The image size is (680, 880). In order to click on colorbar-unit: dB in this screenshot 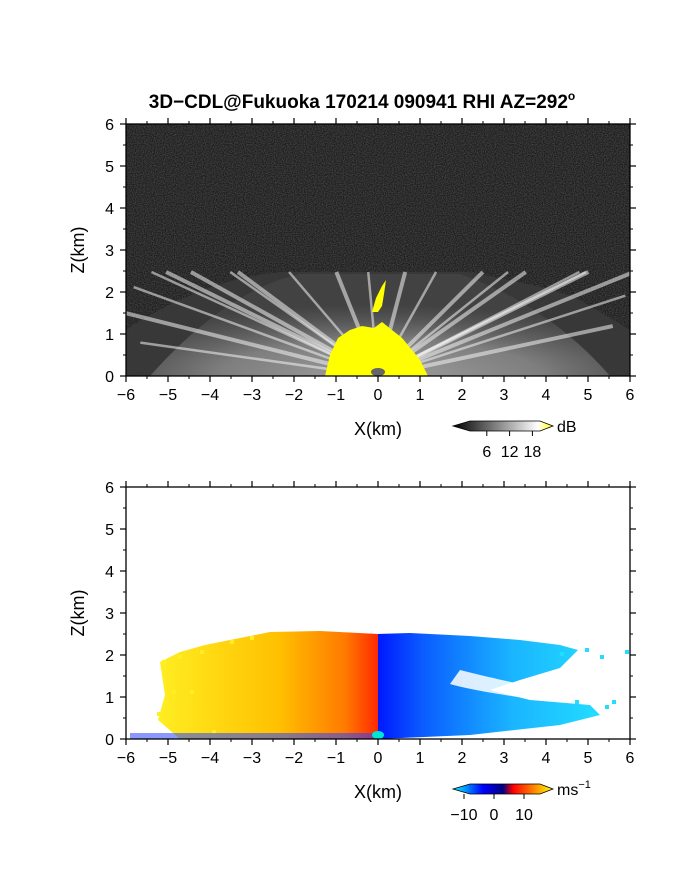, I will do `click(567, 427)`.